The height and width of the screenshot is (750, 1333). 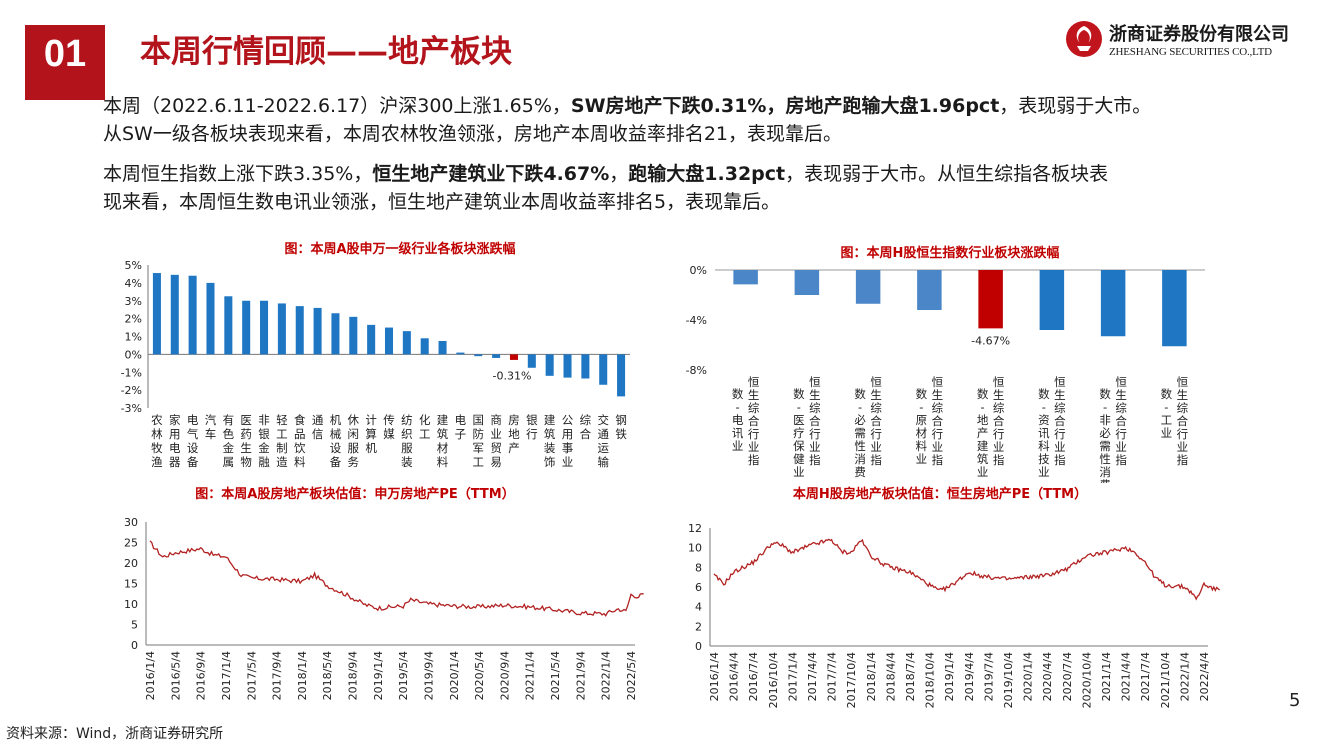 What do you see at coordinates (133, 265) in the screenshot?
I see `y-tick-label: 5%` at bounding box center [133, 265].